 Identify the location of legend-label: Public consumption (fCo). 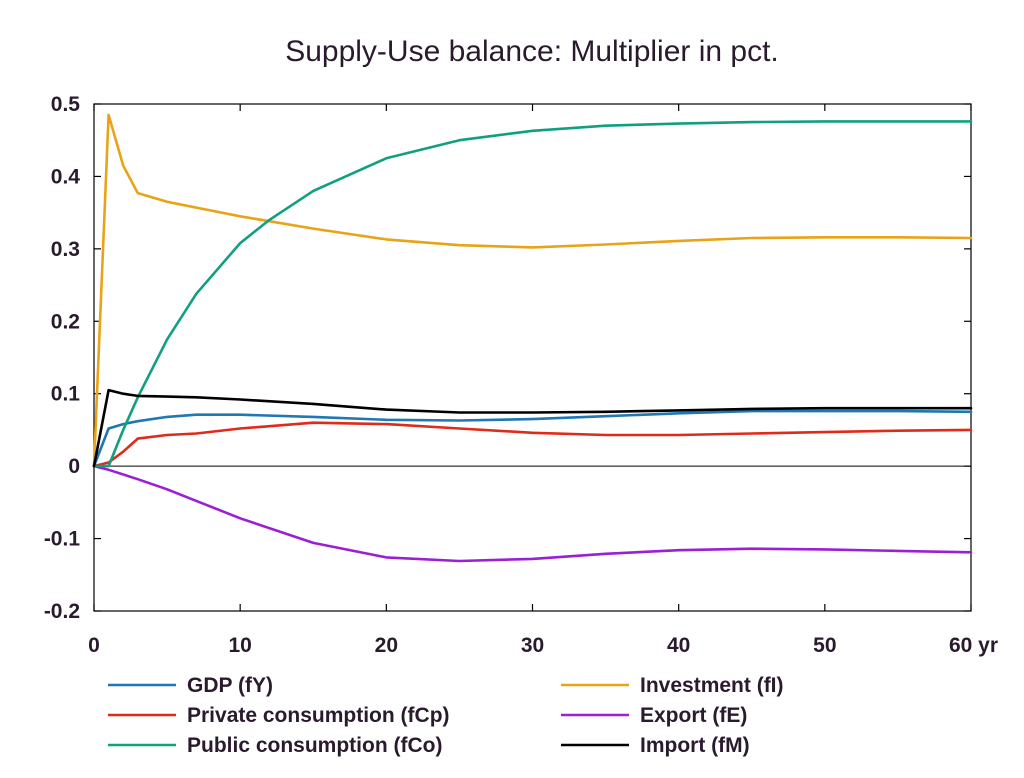
(314, 745).